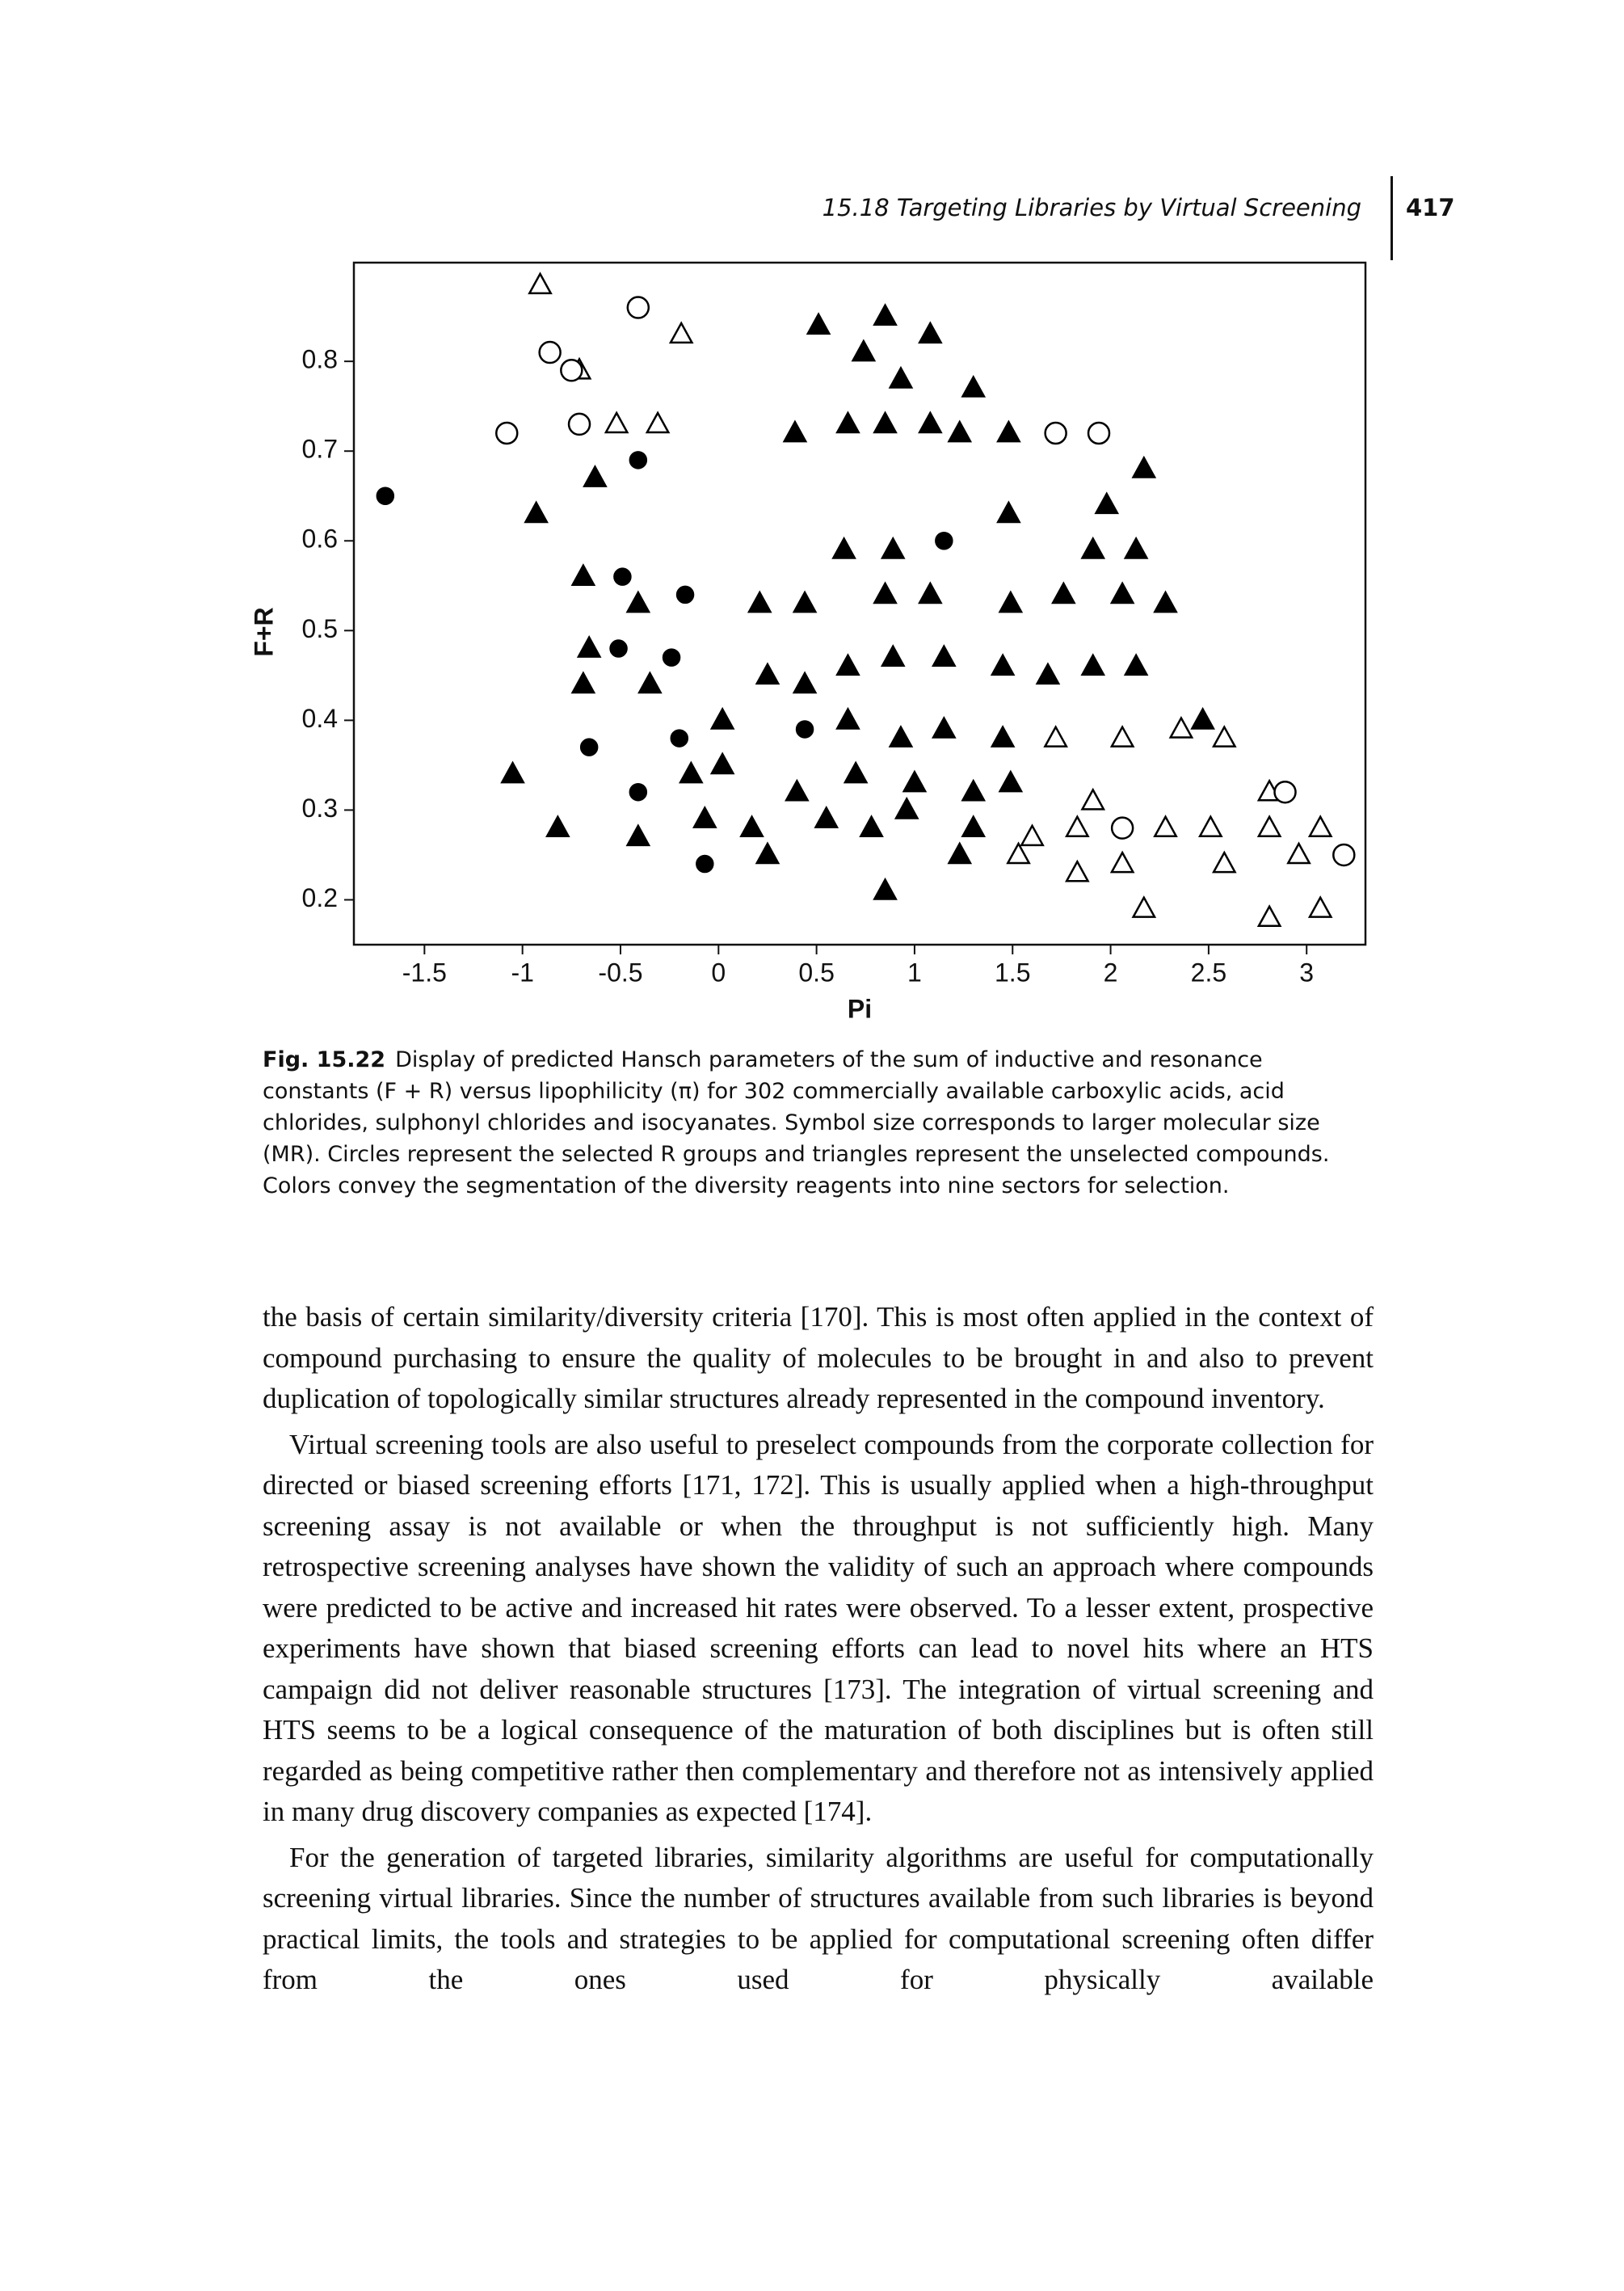 The width and height of the screenshot is (1624, 2291). What do you see at coordinates (915, 972) in the screenshot?
I see `x-tick-label: 1` at bounding box center [915, 972].